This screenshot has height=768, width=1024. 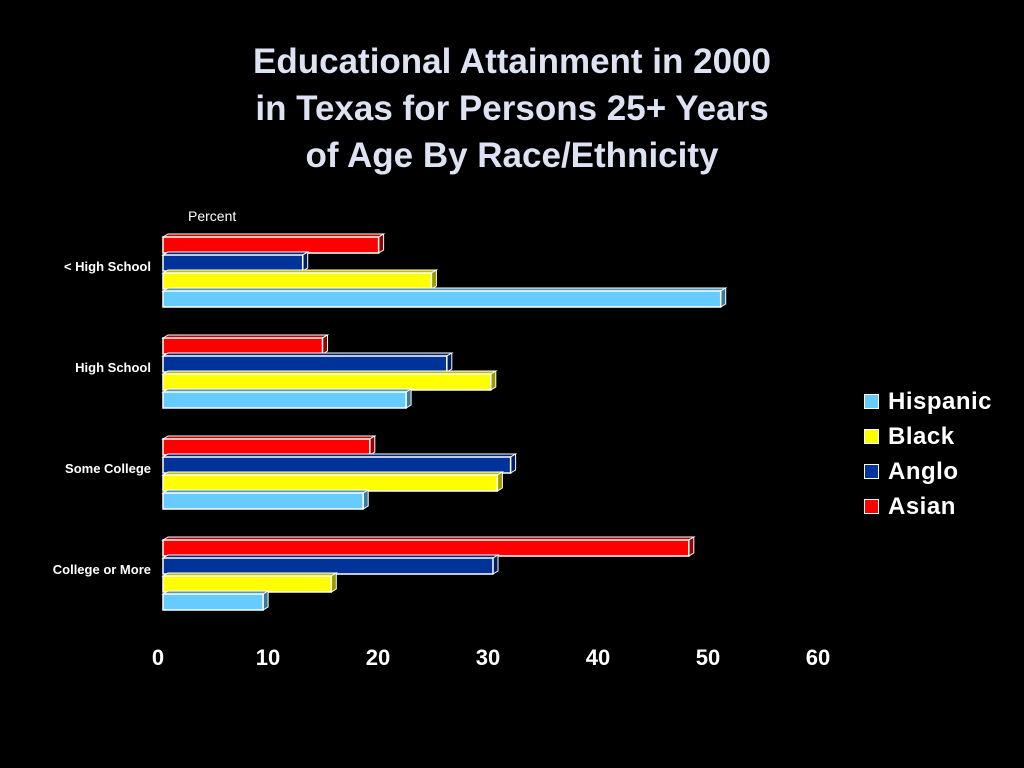 What do you see at coordinates (598, 657) in the screenshot?
I see `x-tick-40: 40` at bounding box center [598, 657].